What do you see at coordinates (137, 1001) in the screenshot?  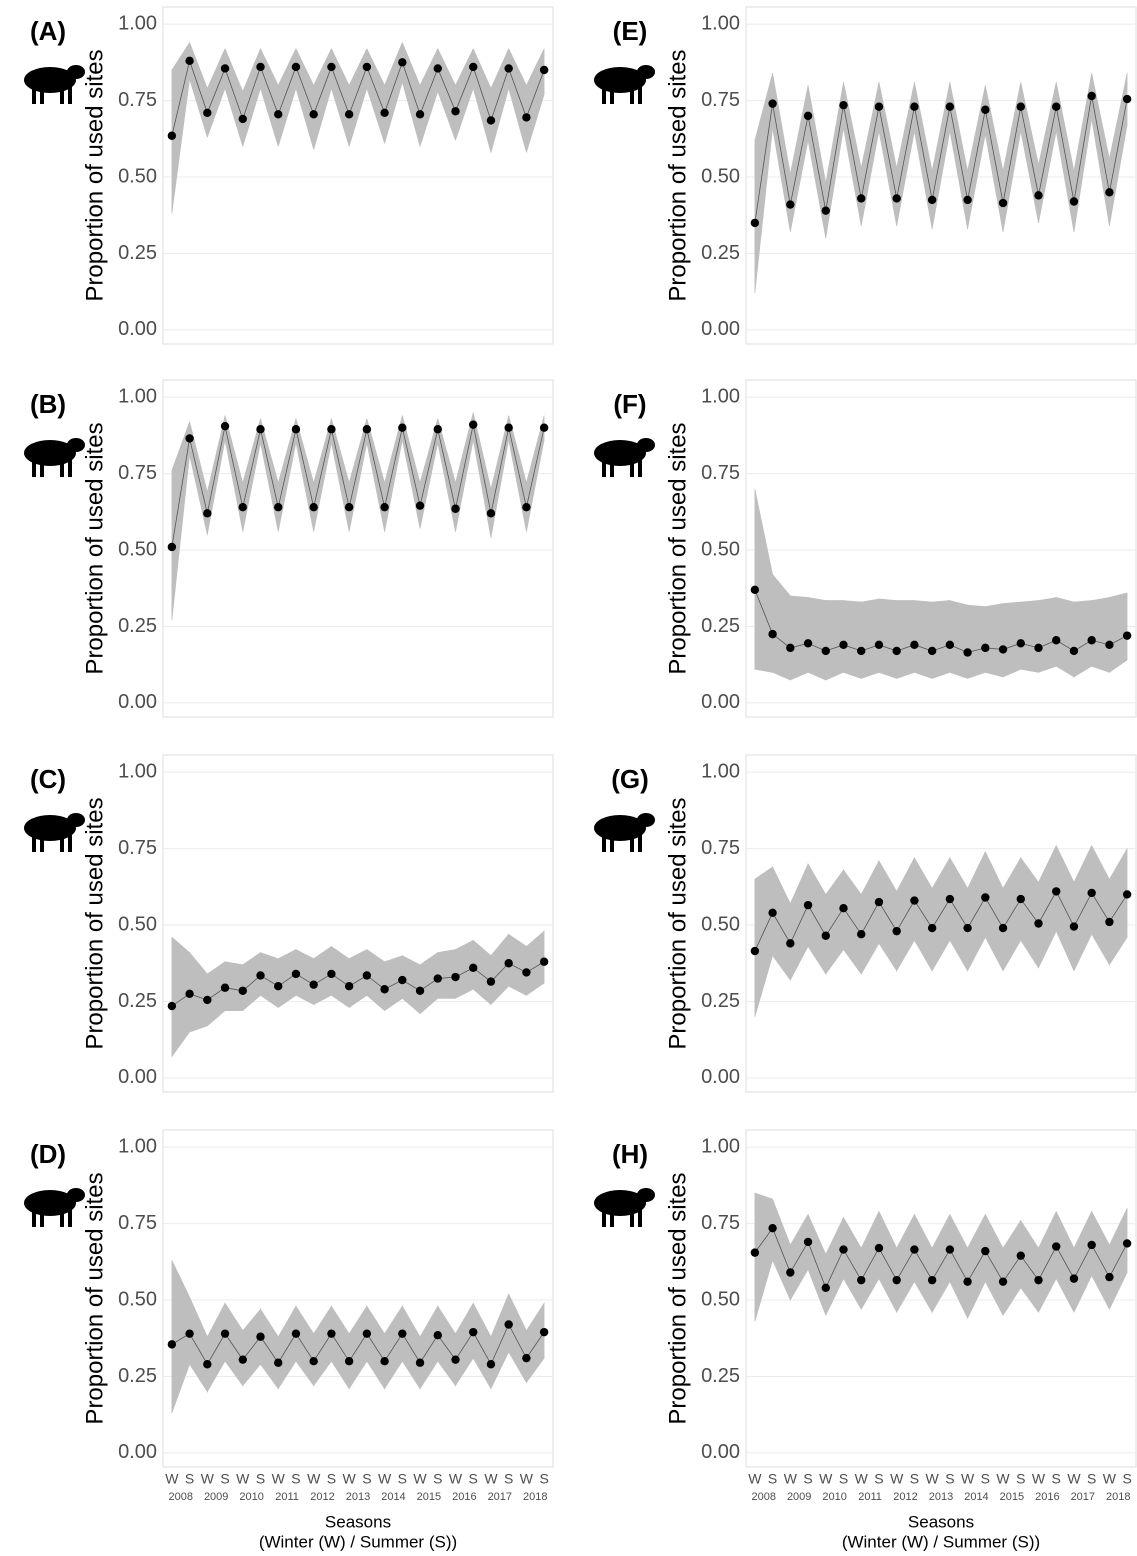 I see `y-tick-label: 0.25` at bounding box center [137, 1001].